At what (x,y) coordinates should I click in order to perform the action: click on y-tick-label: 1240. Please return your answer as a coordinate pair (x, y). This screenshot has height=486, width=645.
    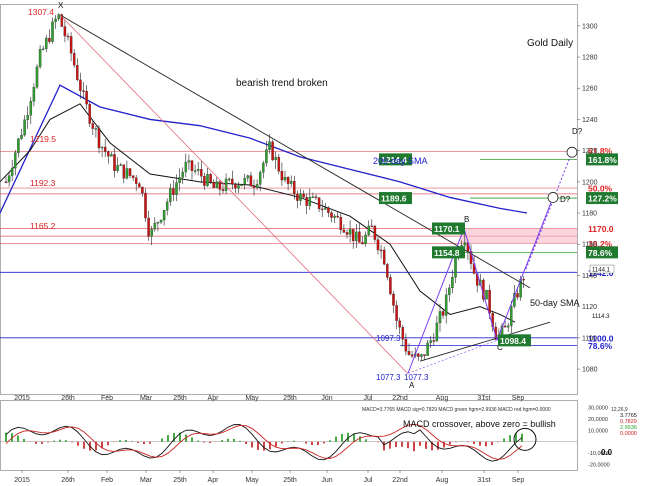
    Looking at the image, I should click on (590, 120).